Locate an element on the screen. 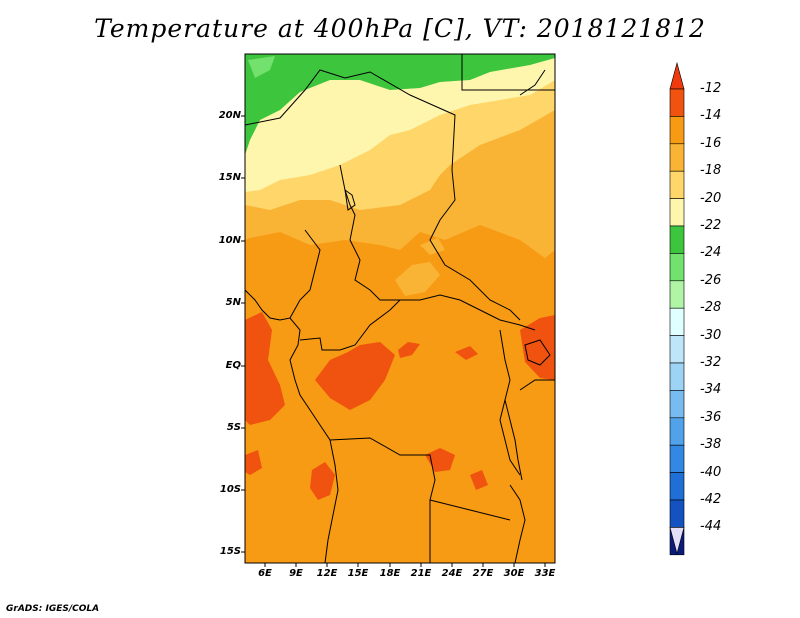 The height and width of the screenshot is (618, 800). lon-label: 12E is located at coordinates (327, 573).